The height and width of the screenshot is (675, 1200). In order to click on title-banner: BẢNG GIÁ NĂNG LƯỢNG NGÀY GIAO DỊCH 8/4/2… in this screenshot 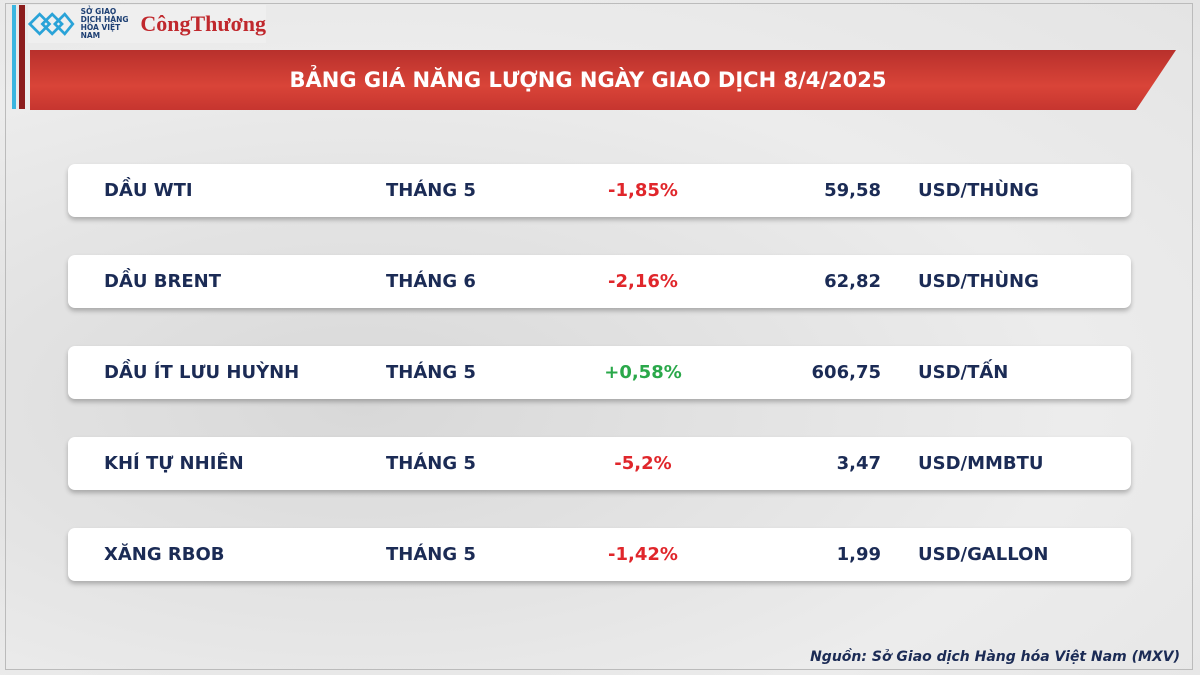, I will do `click(603, 80)`.